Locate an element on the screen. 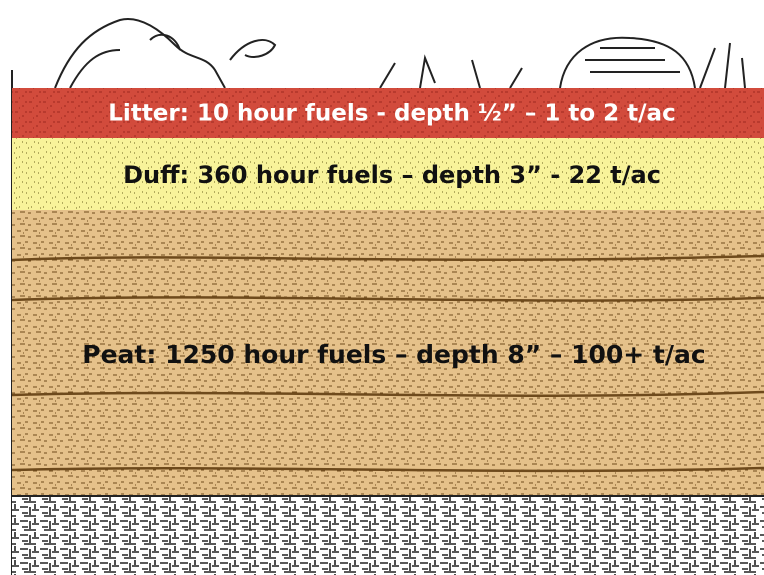  litter-layer is located at coordinates (388, 113).